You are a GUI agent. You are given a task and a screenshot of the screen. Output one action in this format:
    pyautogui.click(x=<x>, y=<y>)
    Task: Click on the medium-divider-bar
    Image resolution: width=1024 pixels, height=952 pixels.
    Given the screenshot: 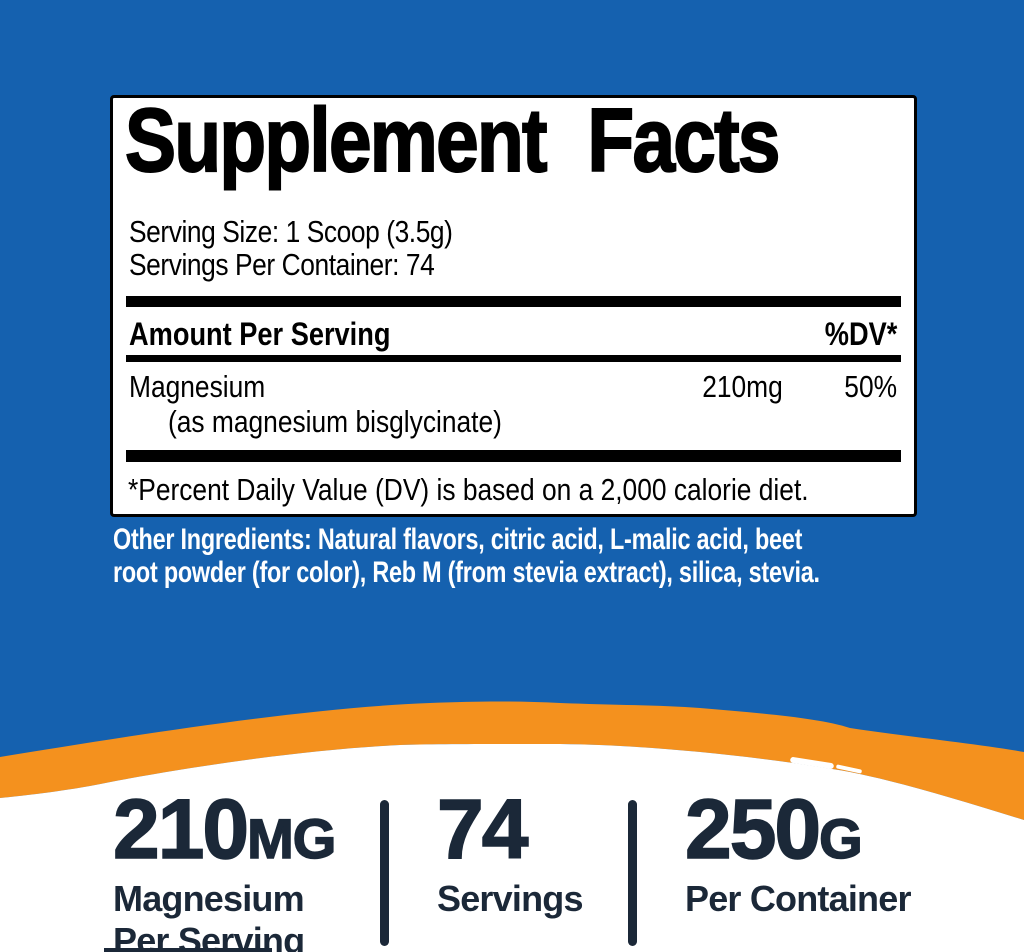 What is the action you would take?
    pyautogui.click(x=513, y=358)
    